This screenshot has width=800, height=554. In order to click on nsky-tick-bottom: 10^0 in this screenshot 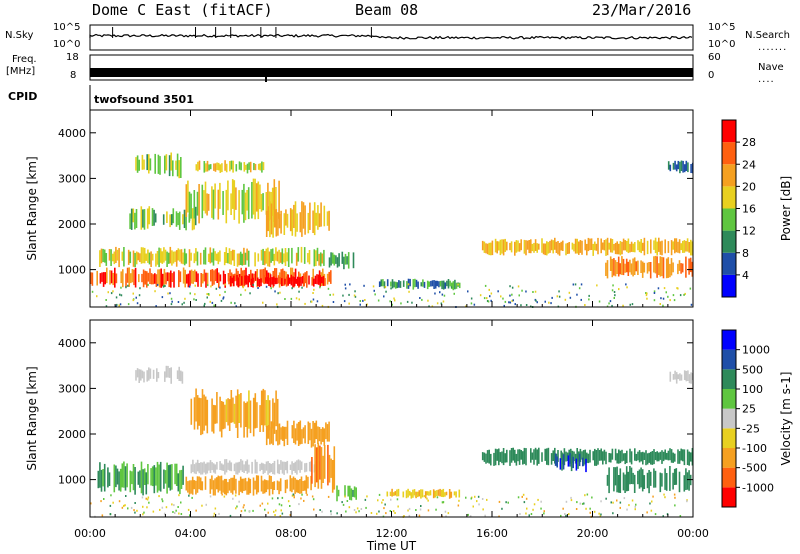, I will do `click(67, 44)`.